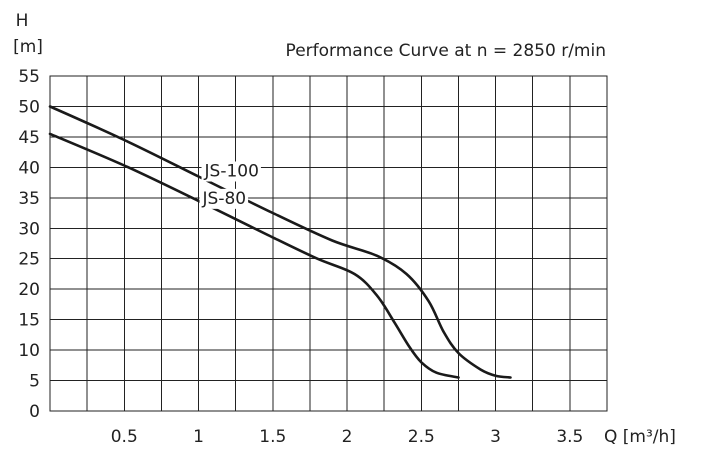 This screenshot has width=708, height=458. I want to click on y-tick-label: 20, so click(29, 290).